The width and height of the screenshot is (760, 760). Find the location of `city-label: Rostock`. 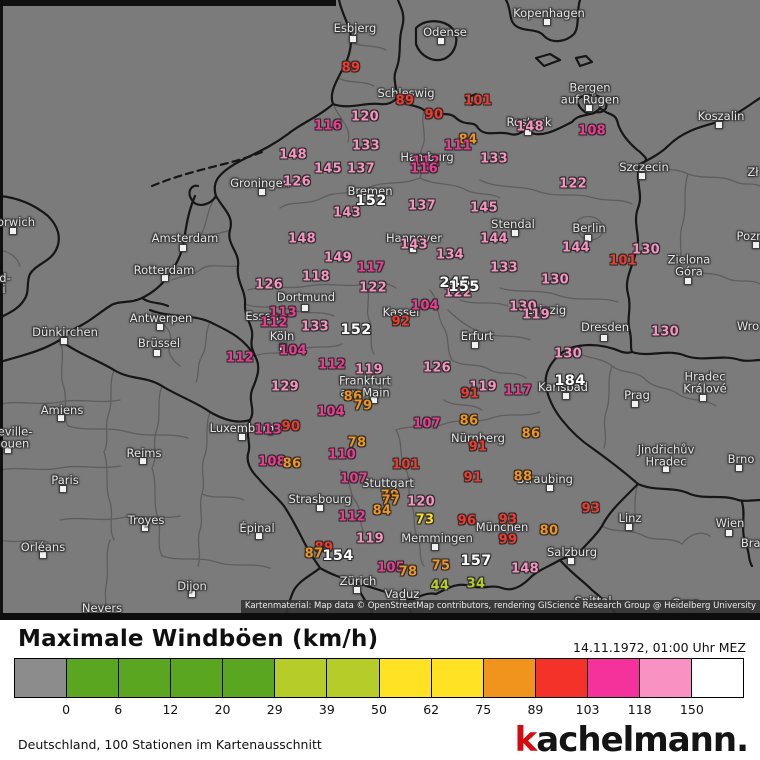

city-label: Rostock is located at coordinates (529, 121).